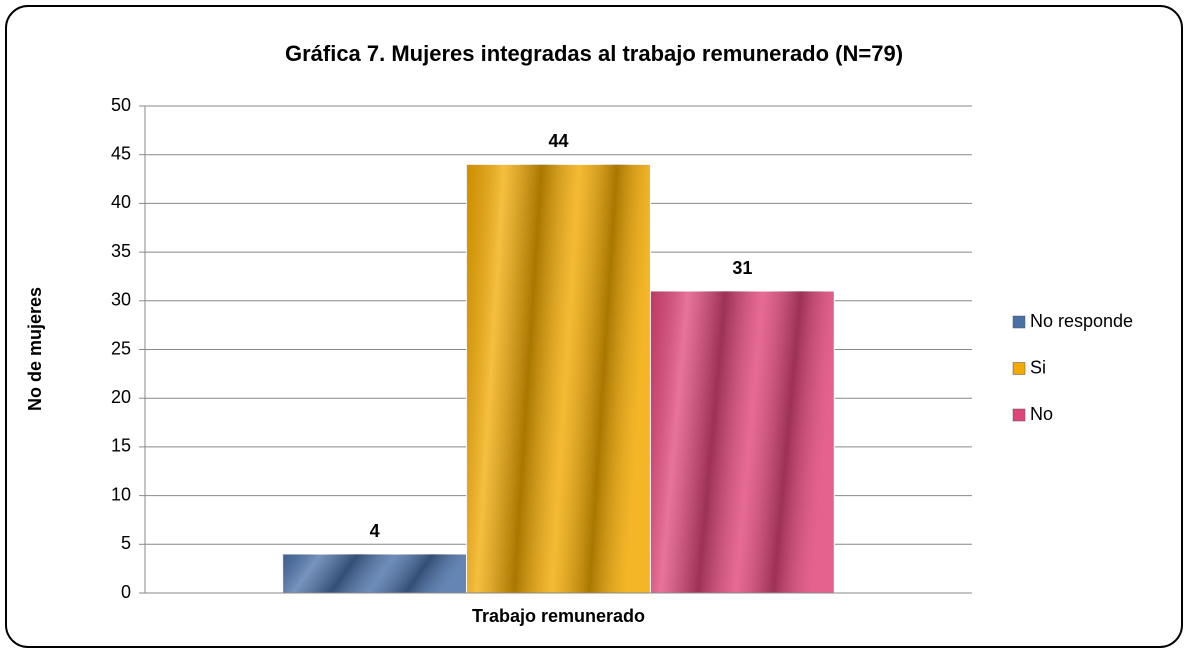 This screenshot has width=1188, height=653. Describe the element at coordinates (126, 592) in the screenshot. I see `y-tick-label: 0` at that location.